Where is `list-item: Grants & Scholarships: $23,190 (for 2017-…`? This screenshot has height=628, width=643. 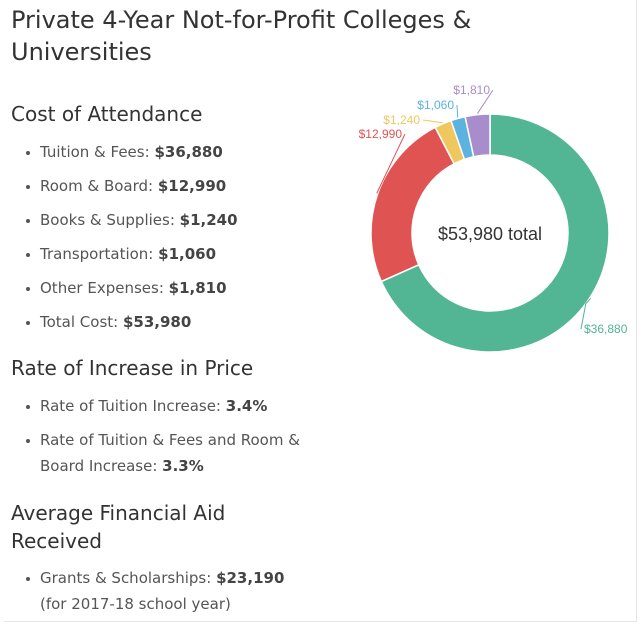
list-item: Grants & Scholarships: $23,190 (for 2017-… is located at coordinates (160, 591).